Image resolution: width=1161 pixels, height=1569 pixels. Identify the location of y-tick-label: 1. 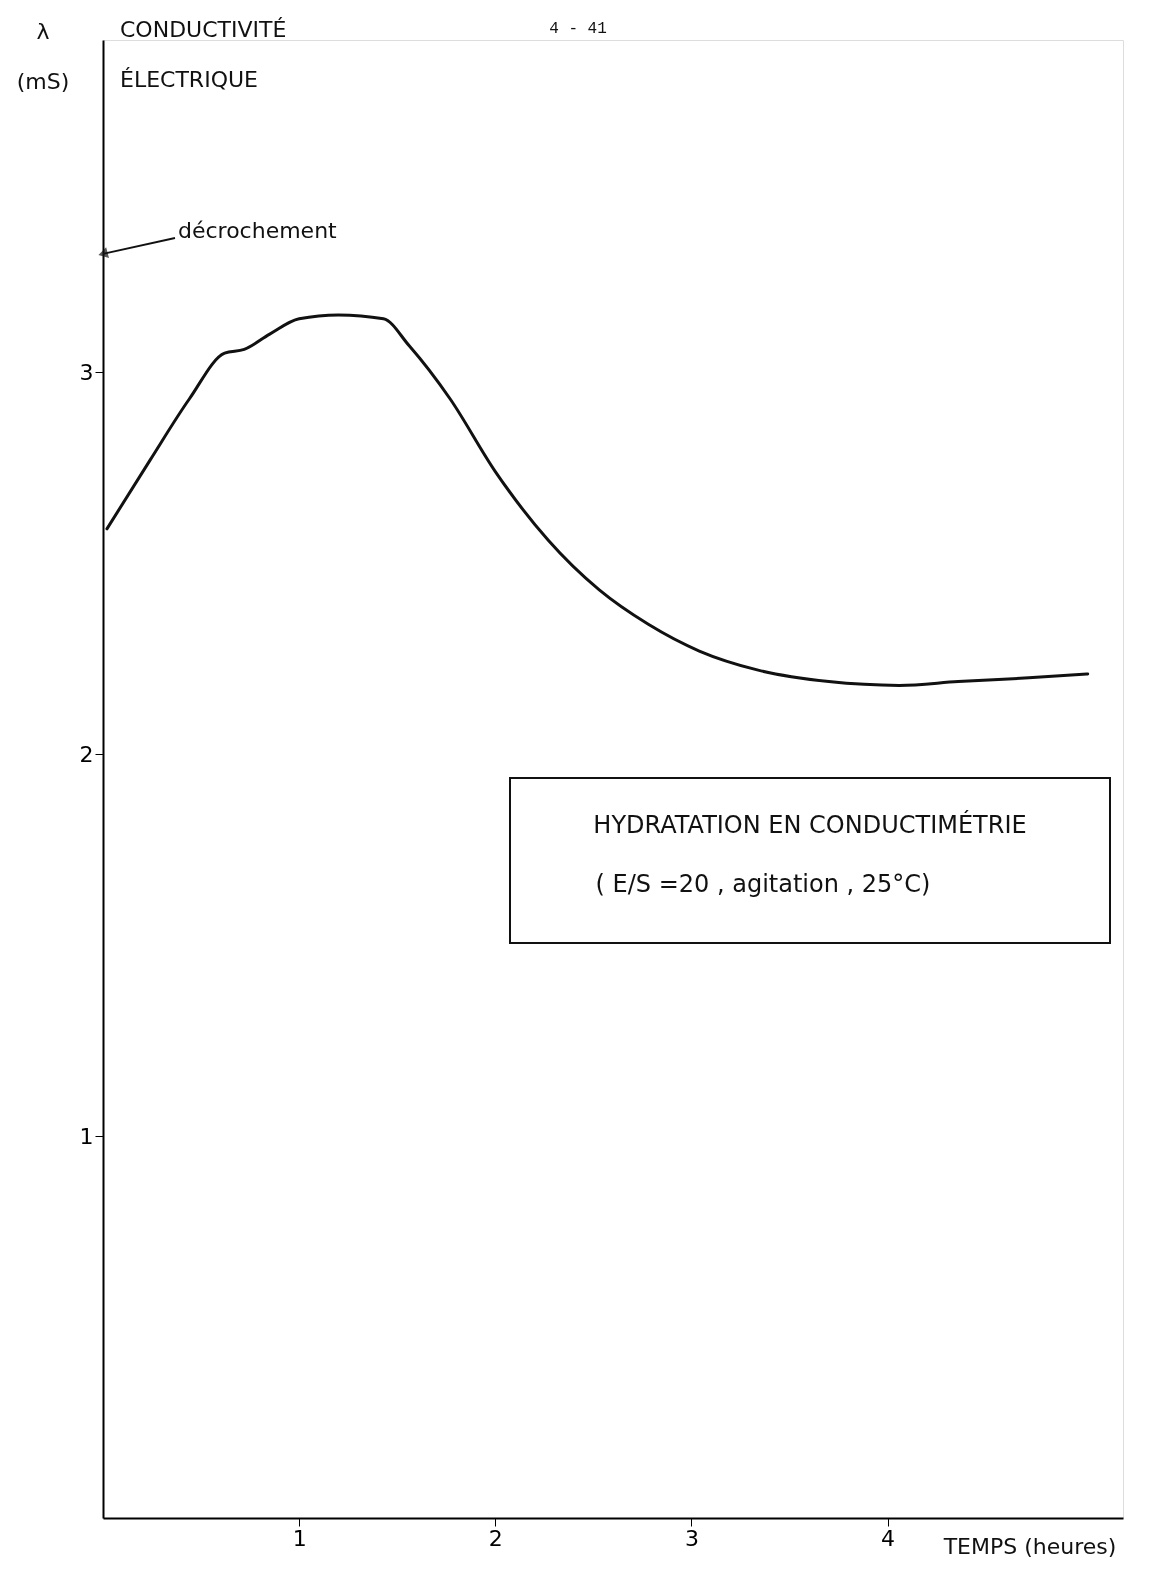
(86, 1136).